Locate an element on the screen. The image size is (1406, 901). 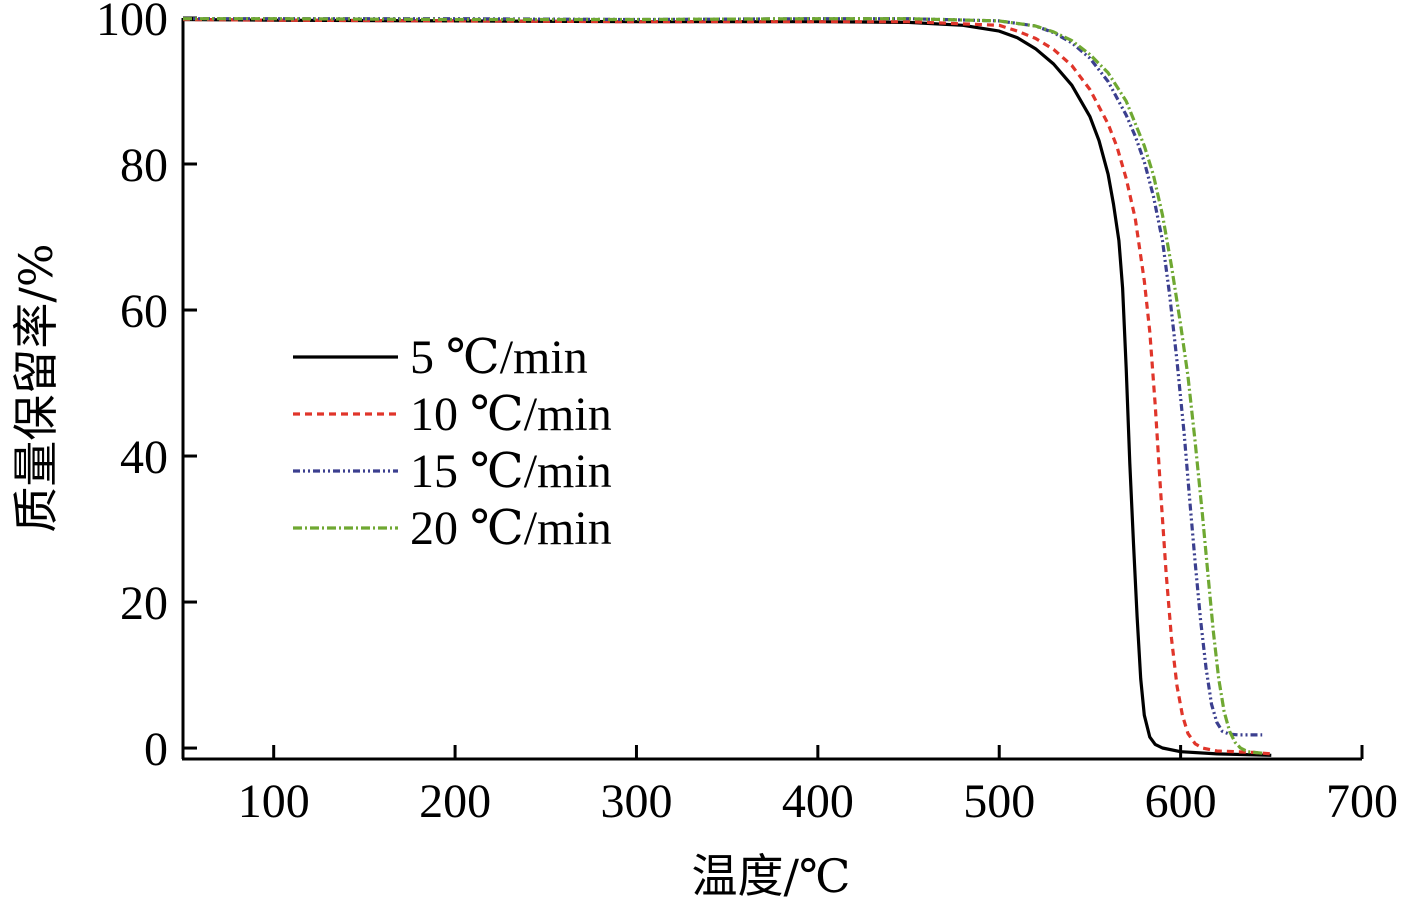
x-axis-title: 温度/℃ is located at coordinates (771, 875).